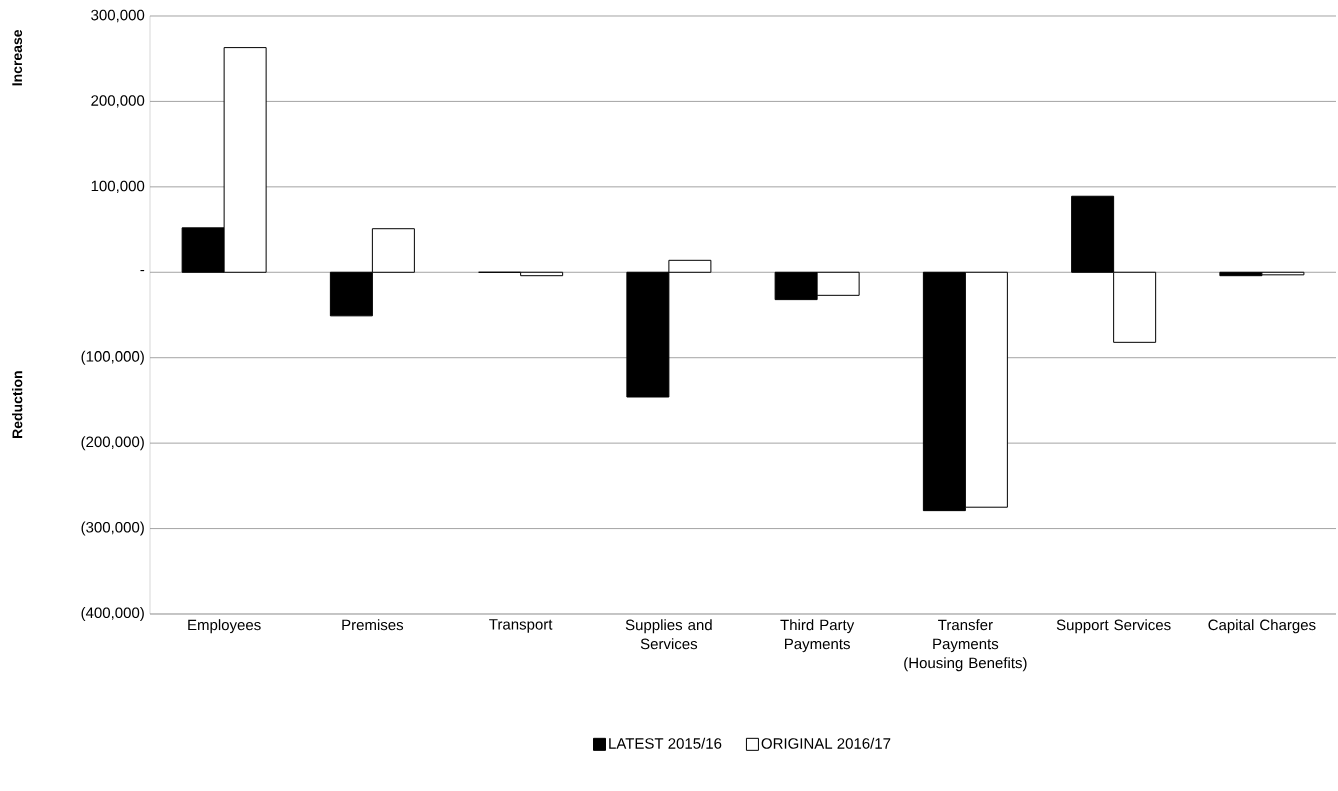 This screenshot has height=791, width=1338. I want to click on y-tick-label: -, so click(142, 270).